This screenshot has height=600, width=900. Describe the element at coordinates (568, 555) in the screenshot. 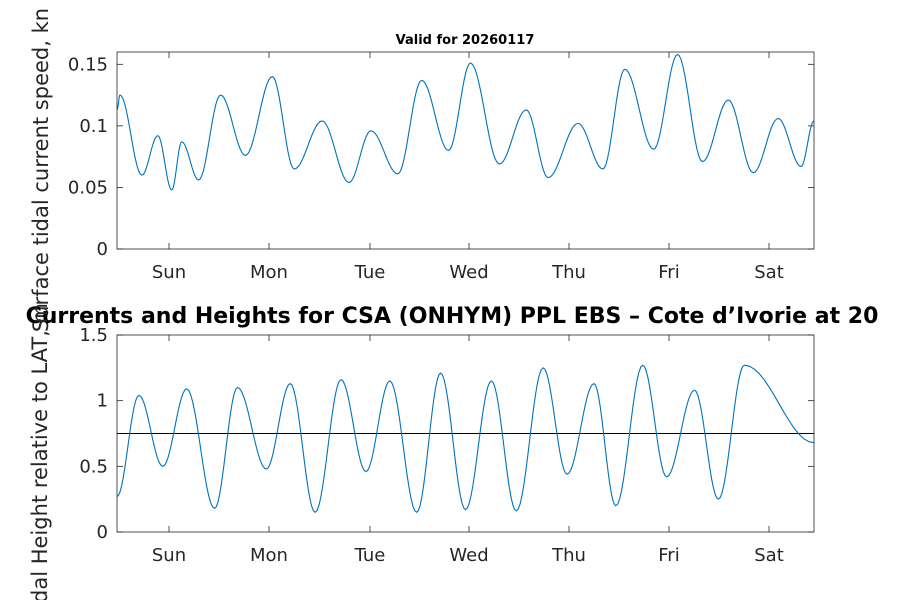

I see `tidal-height-x-tick-label-thu: Thu` at that location.